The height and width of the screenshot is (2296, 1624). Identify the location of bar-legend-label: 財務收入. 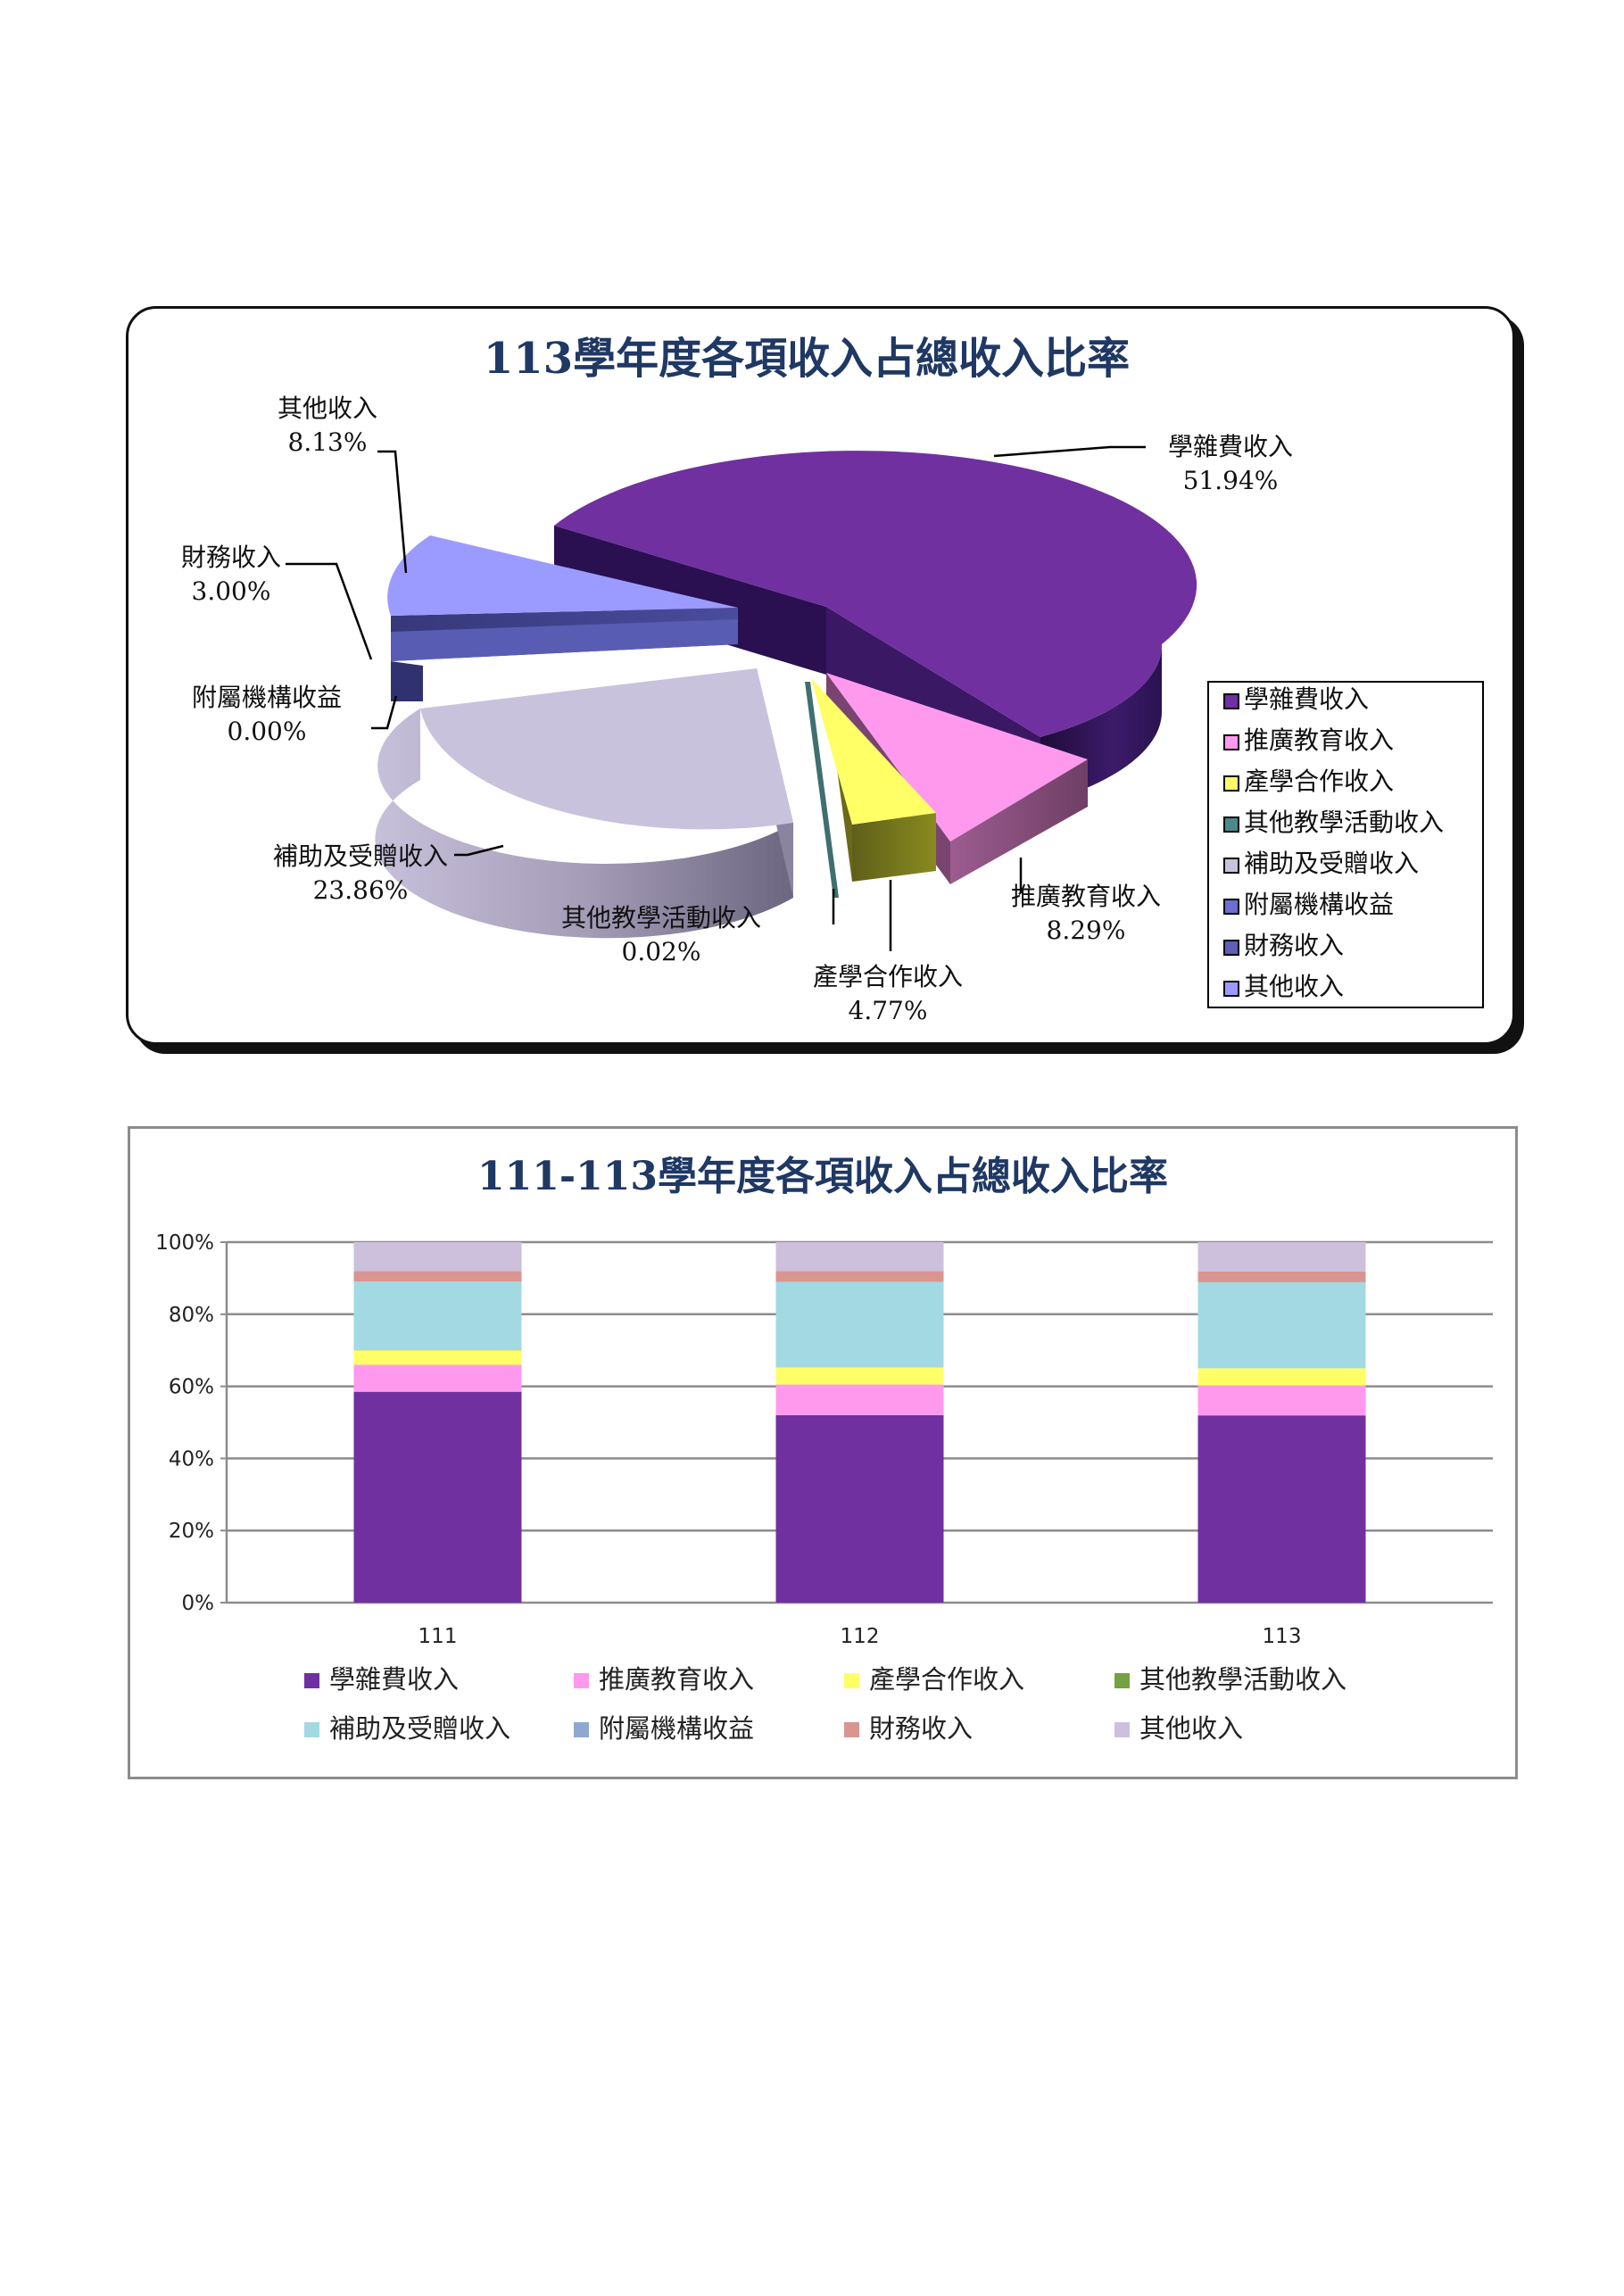
(921, 1728).